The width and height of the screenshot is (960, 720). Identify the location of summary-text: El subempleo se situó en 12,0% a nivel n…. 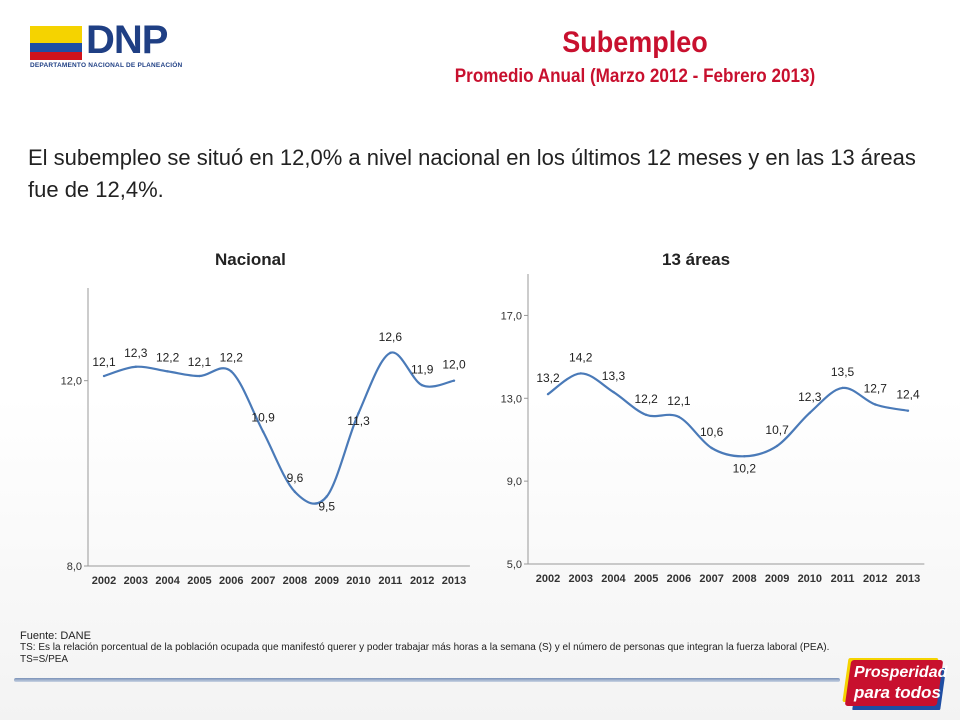
(472, 173).